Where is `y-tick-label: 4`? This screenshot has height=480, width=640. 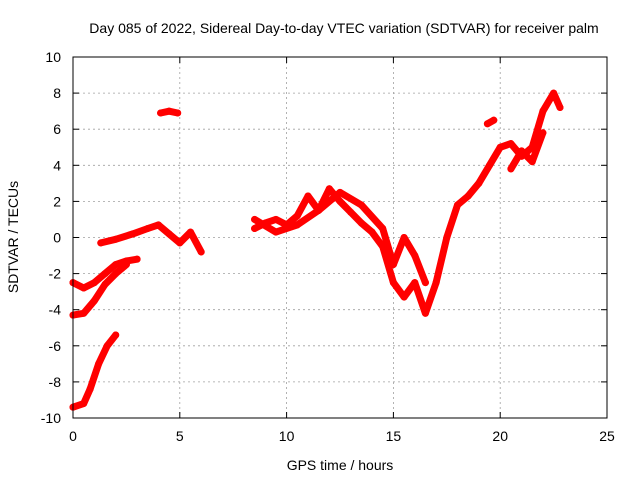 y-tick-label: 4 is located at coordinates (57, 165).